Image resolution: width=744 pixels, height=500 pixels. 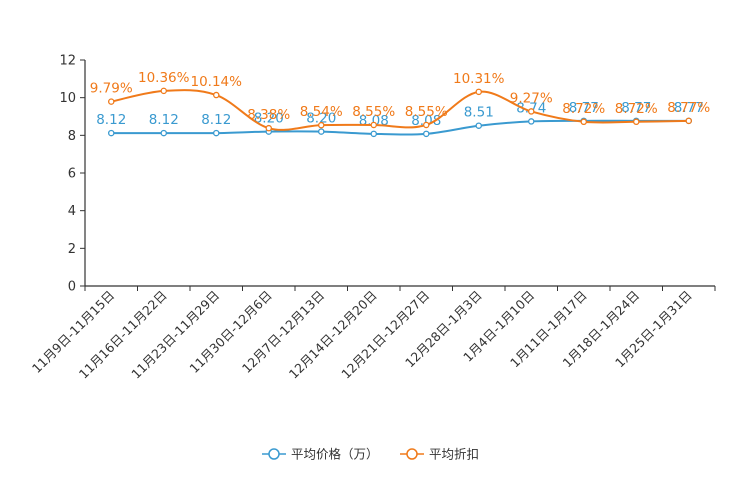 What do you see at coordinates (335, 454) in the screenshot?
I see `legend-label: 平均价格（万）` at bounding box center [335, 454].